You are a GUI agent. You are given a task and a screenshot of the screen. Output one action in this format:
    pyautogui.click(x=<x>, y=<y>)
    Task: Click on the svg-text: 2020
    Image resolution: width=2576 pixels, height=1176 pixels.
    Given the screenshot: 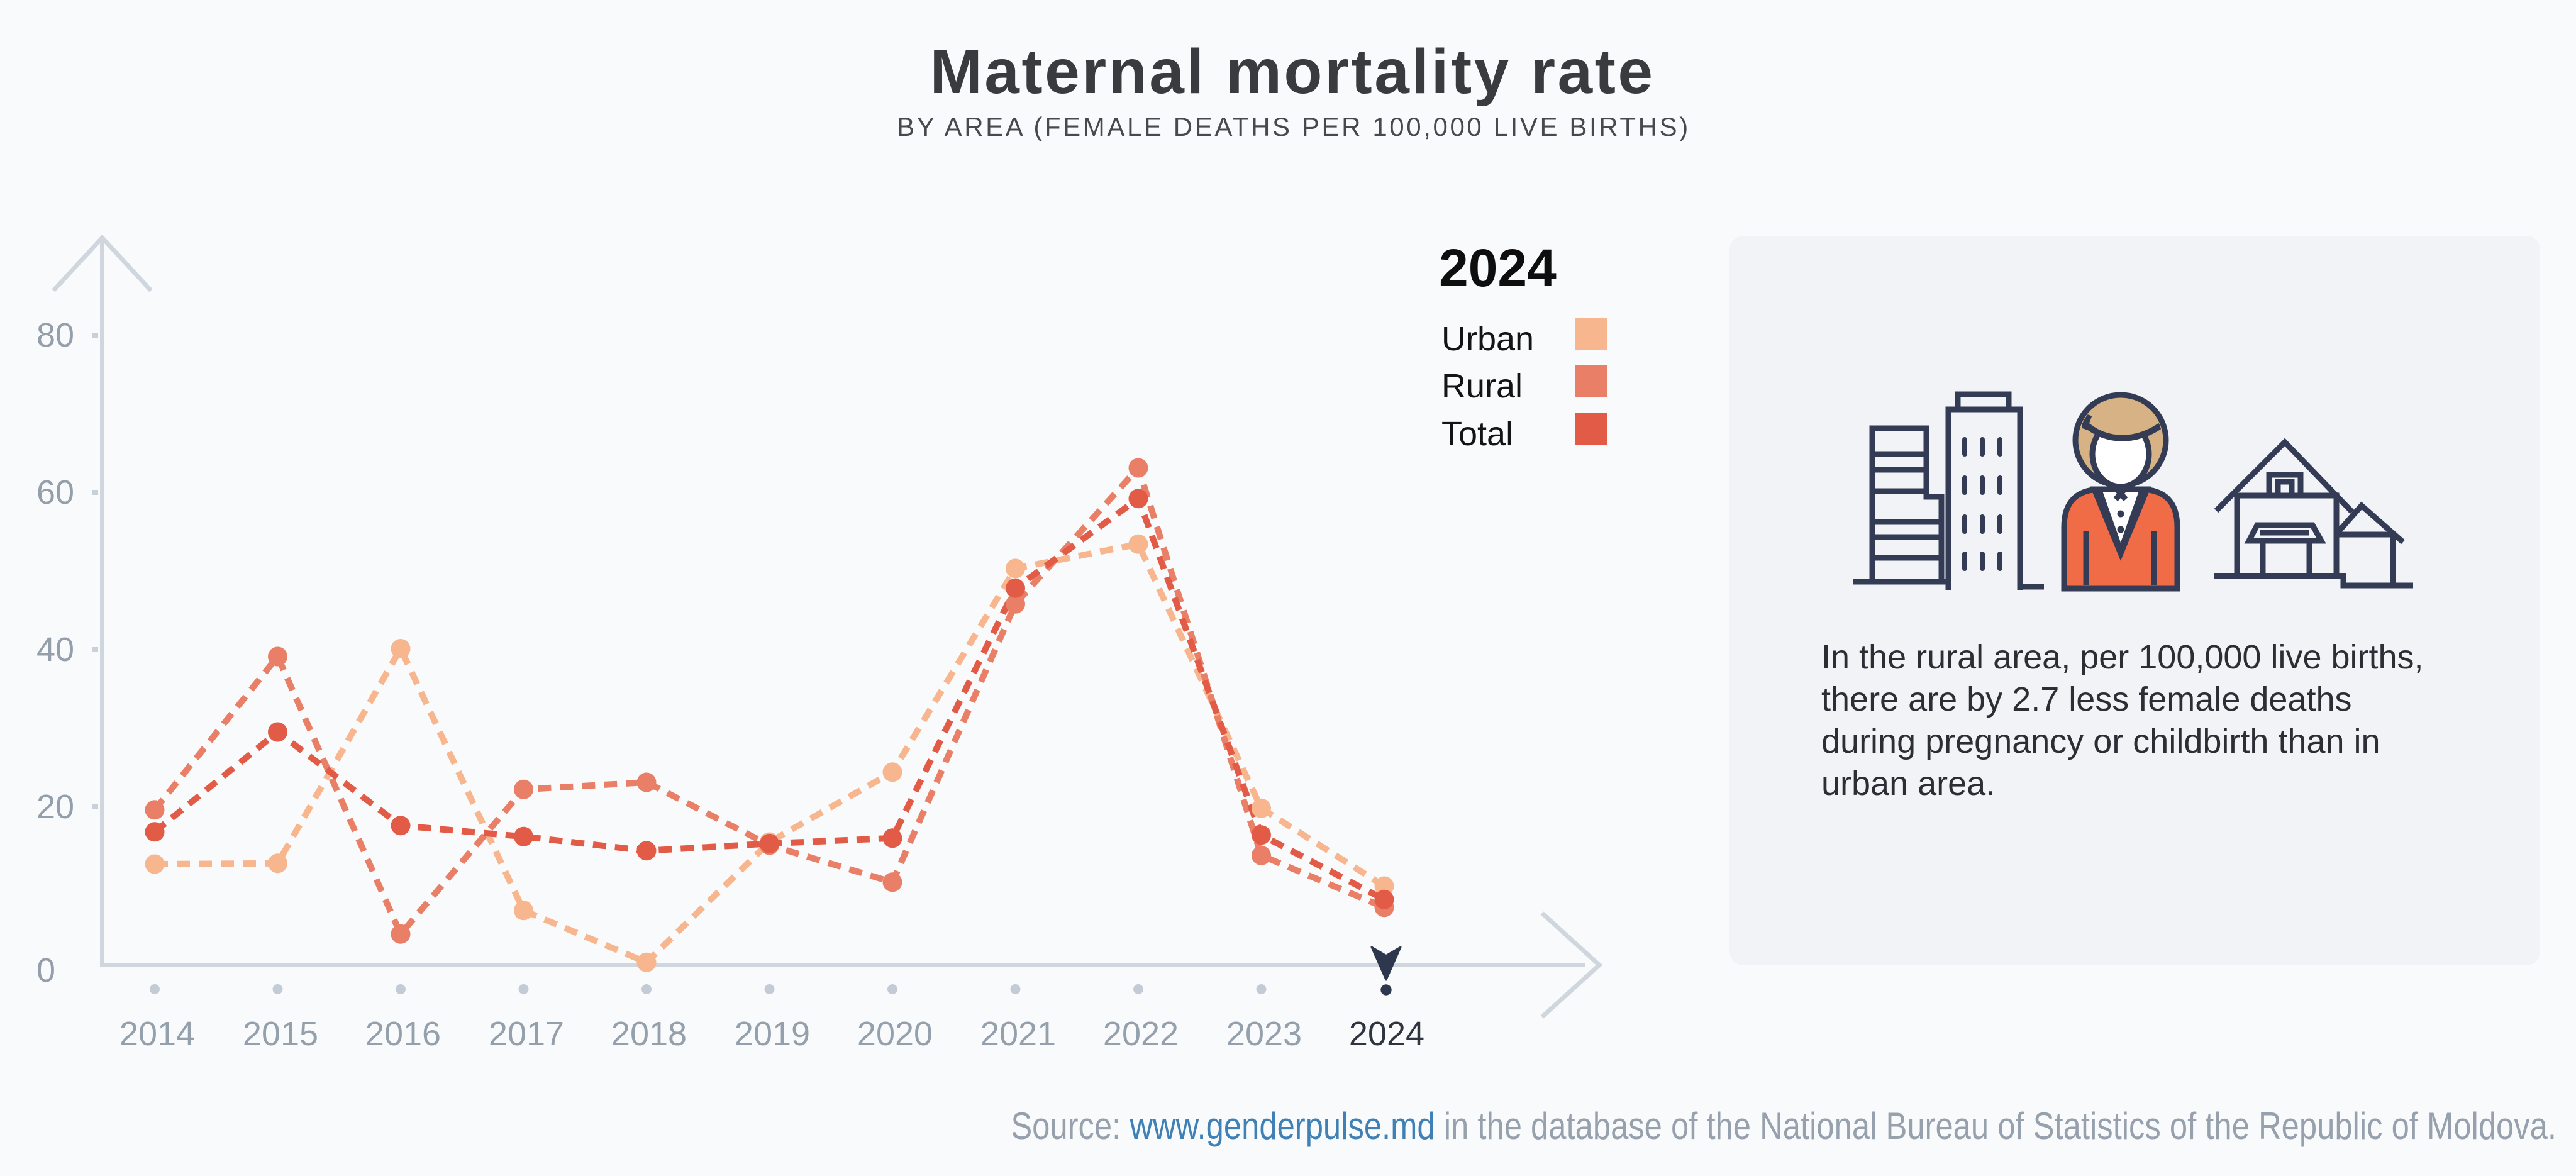 What is the action you would take?
    pyautogui.click(x=895, y=1034)
    